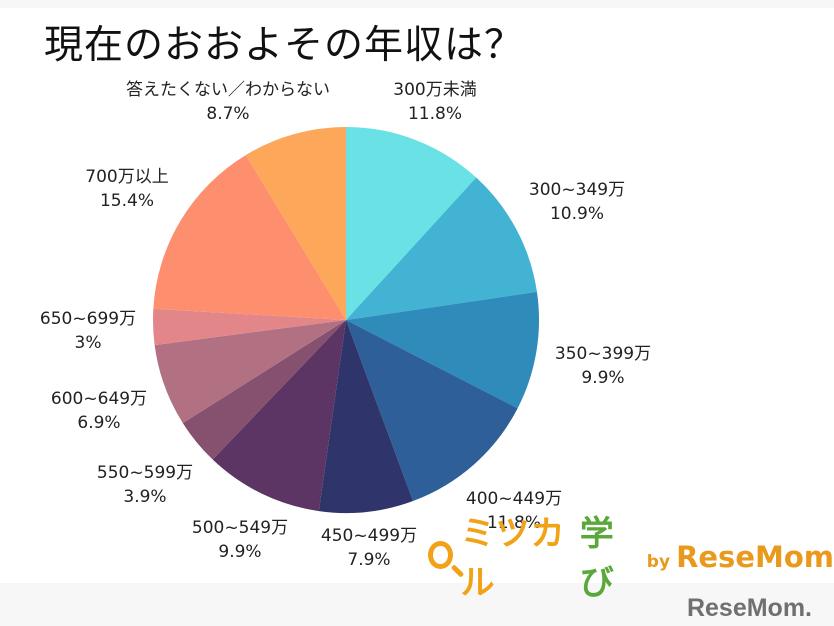 The image size is (834, 626). What do you see at coordinates (240, 540) in the screenshot?
I see `slice-label: 500~549万 9.9%` at bounding box center [240, 540].